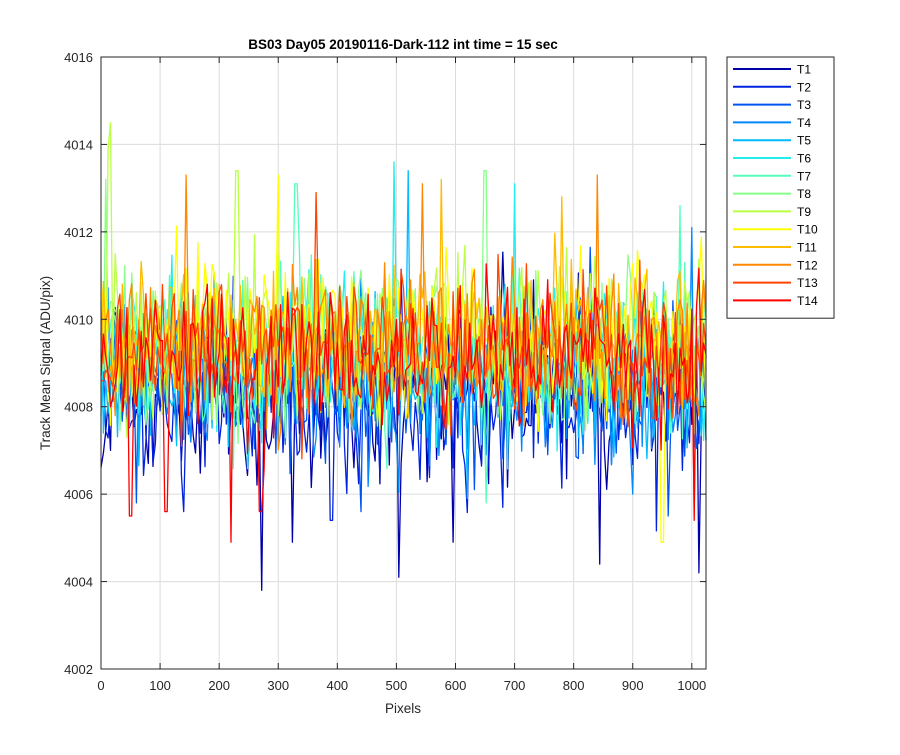 This screenshot has height=755, width=900. I want to click on y-tick-label: 4010, so click(78, 319).